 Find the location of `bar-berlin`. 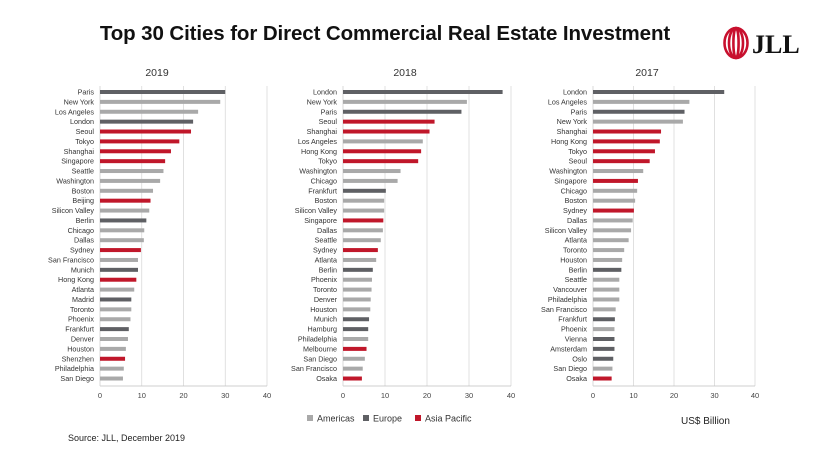

bar-berlin is located at coordinates (358, 269).